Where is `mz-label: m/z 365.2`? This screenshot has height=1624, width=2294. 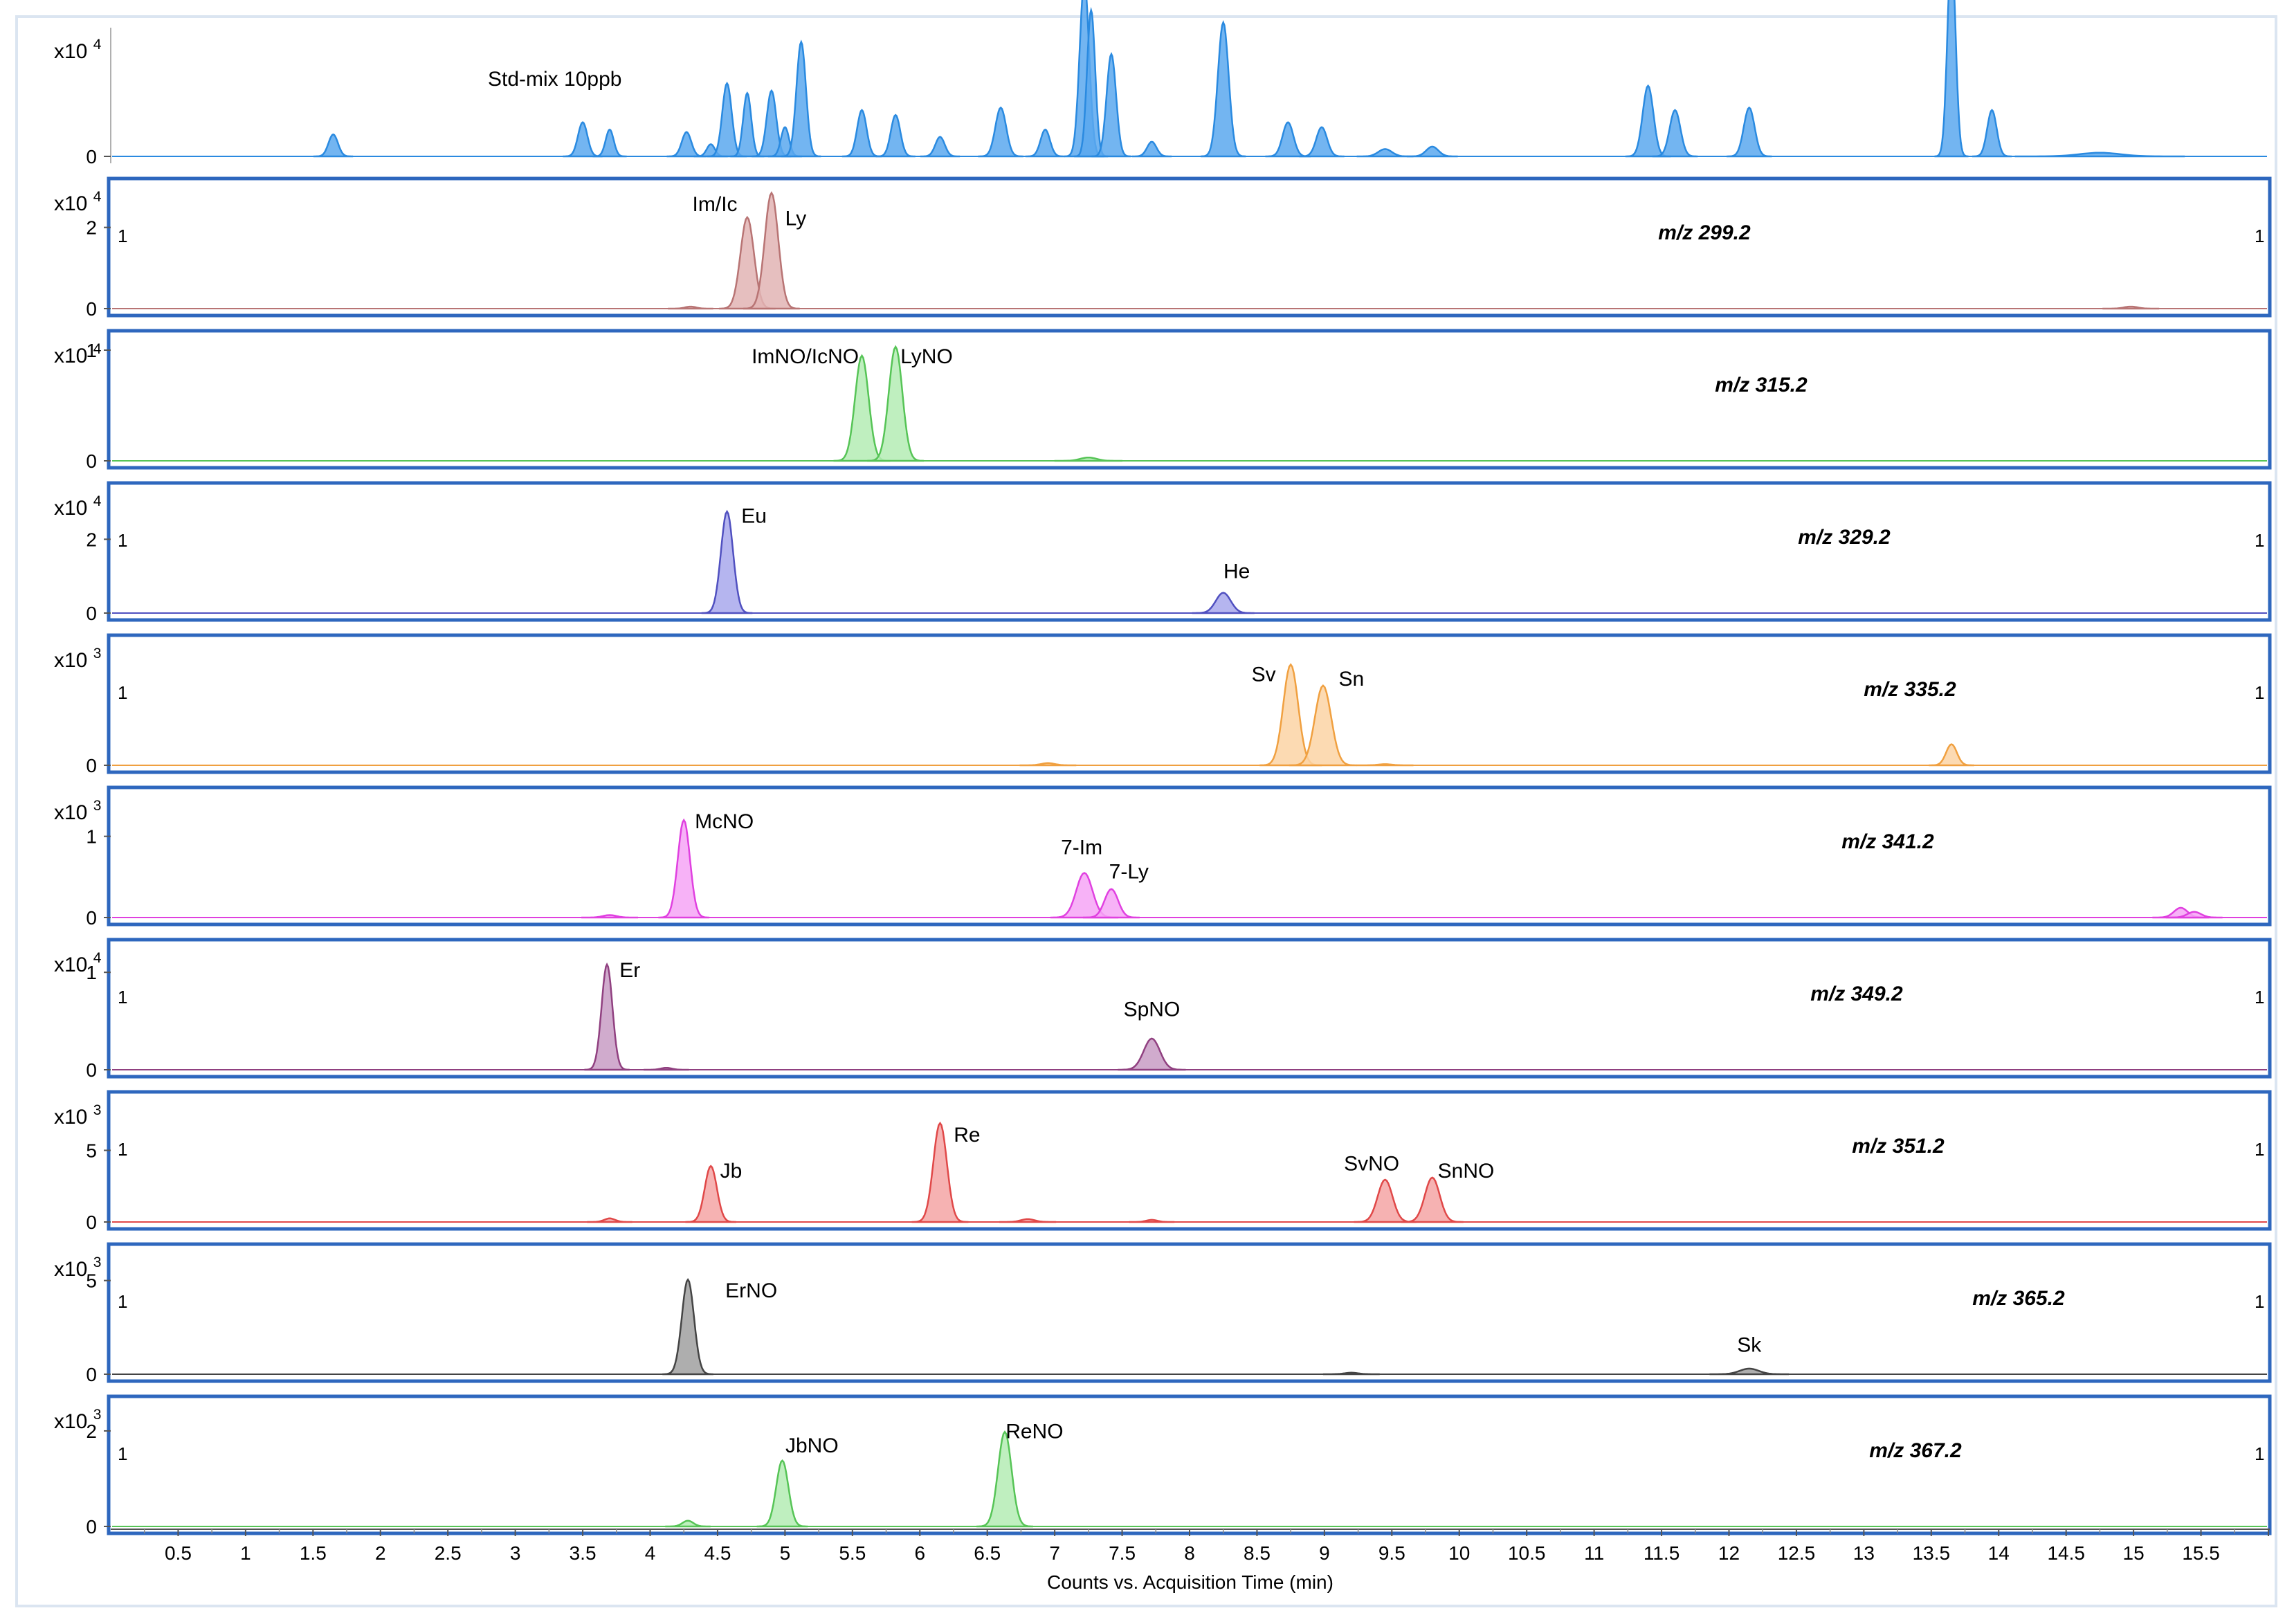 mz-label: m/z 365.2 is located at coordinates (2019, 1298).